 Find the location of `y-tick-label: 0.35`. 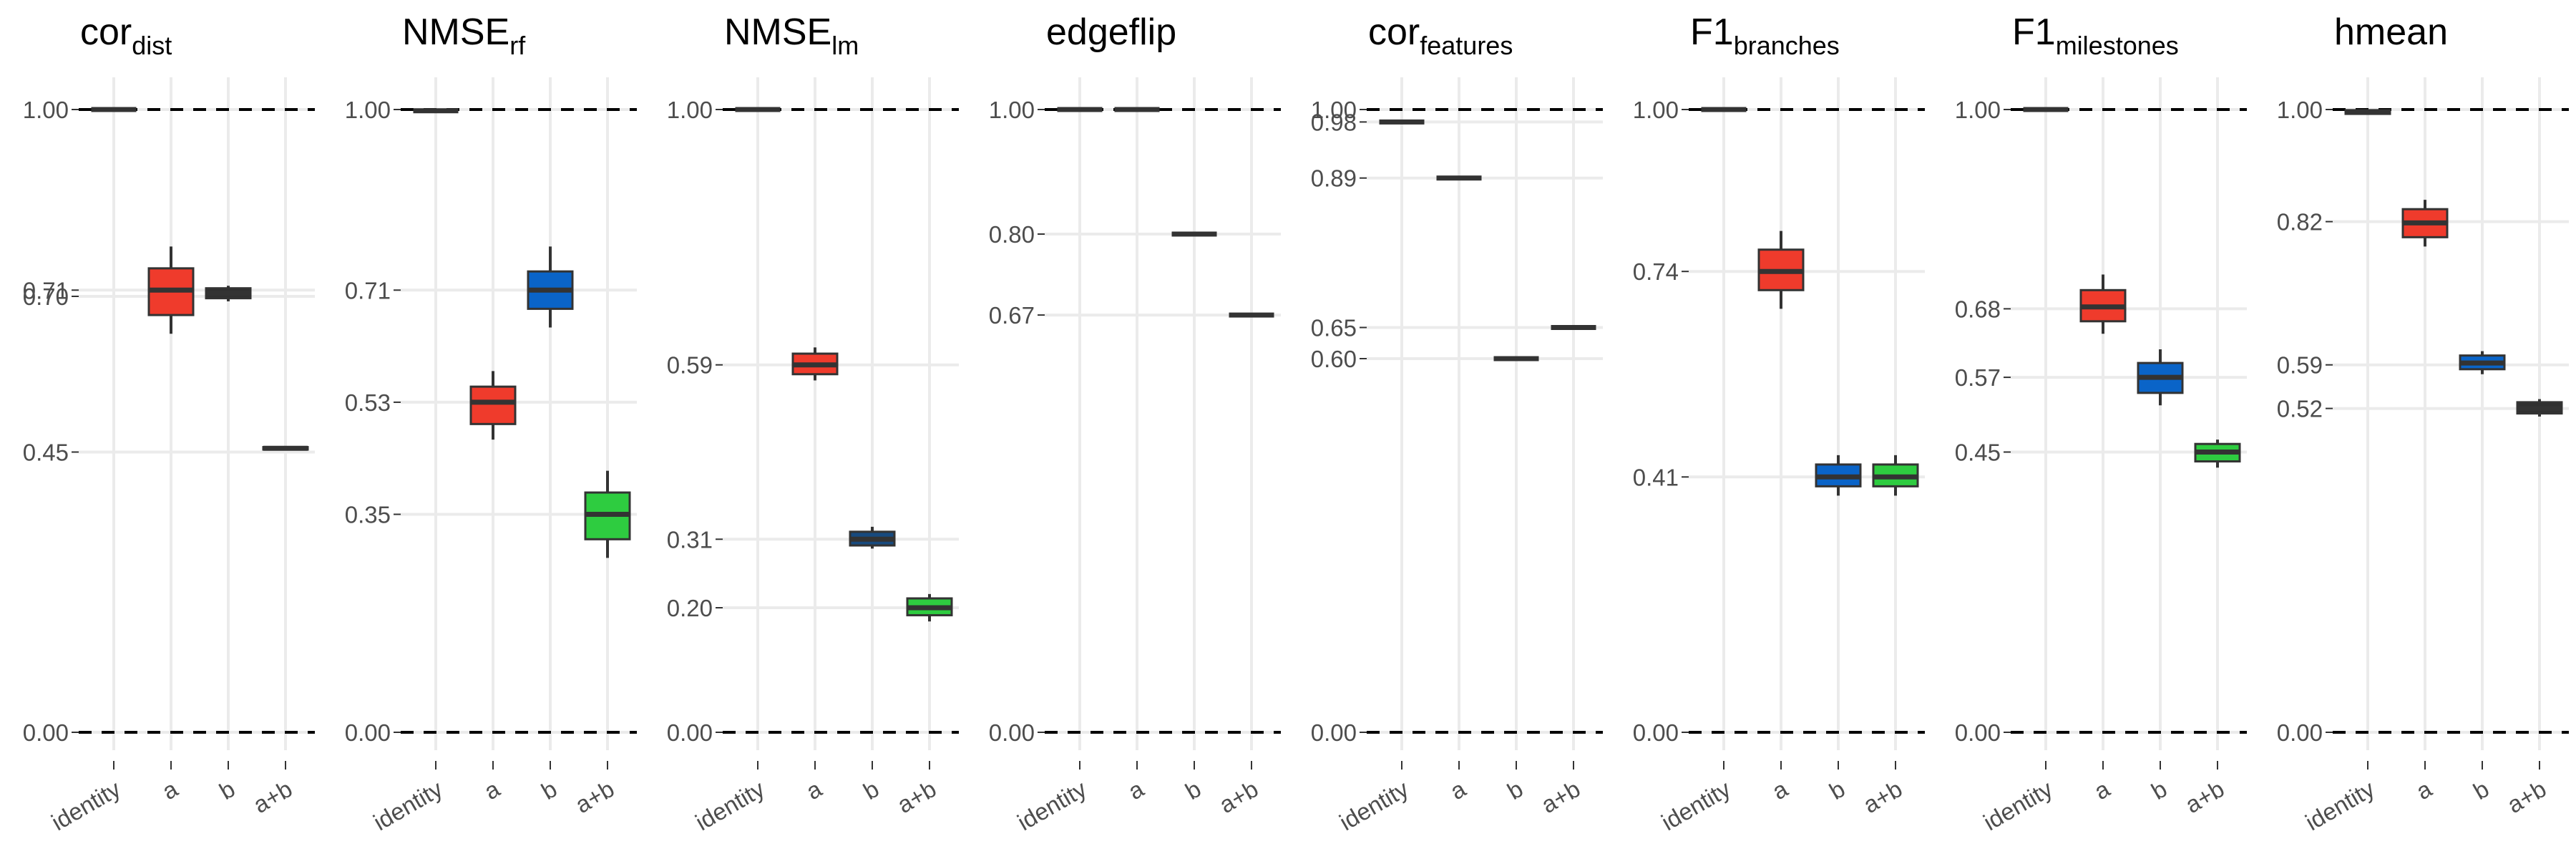

y-tick-label: 0.35 is located at coordinates (368, 515).